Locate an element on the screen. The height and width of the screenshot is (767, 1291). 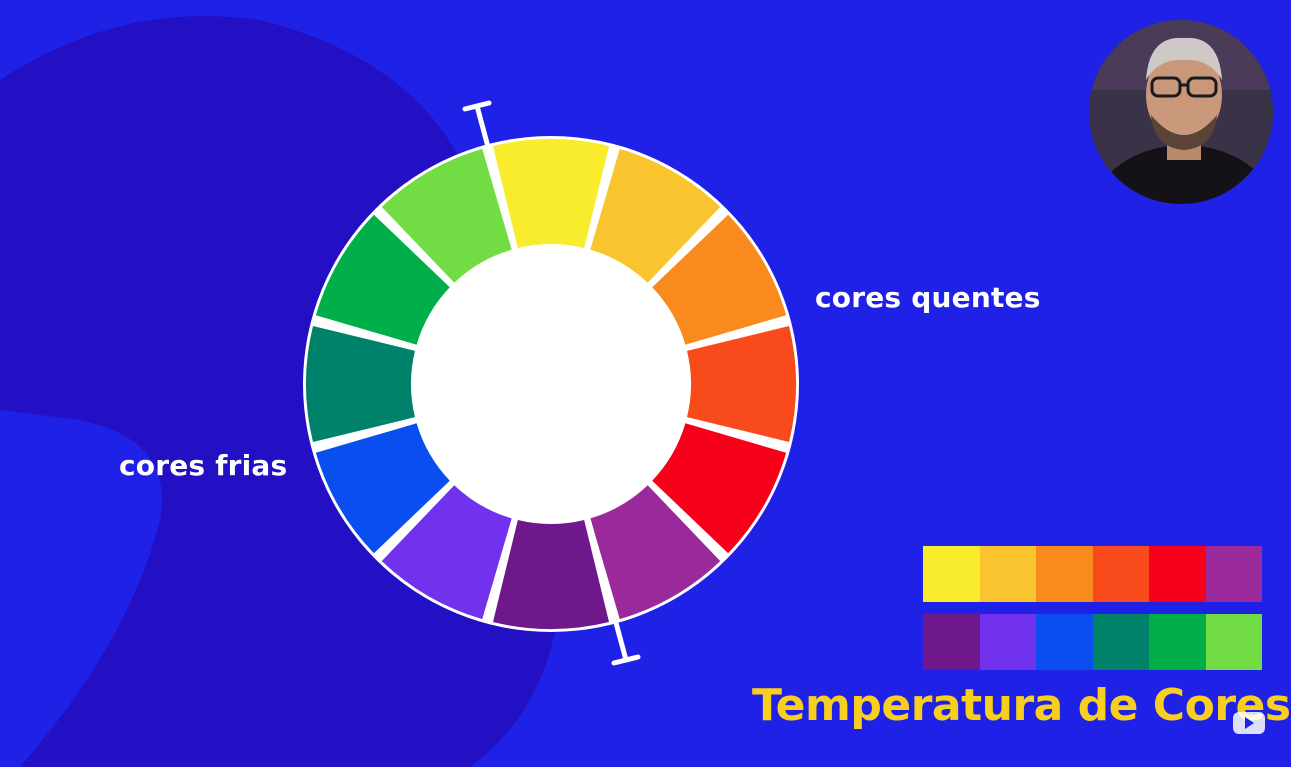
wheel-segment-red is located at coordinates (719, 488).